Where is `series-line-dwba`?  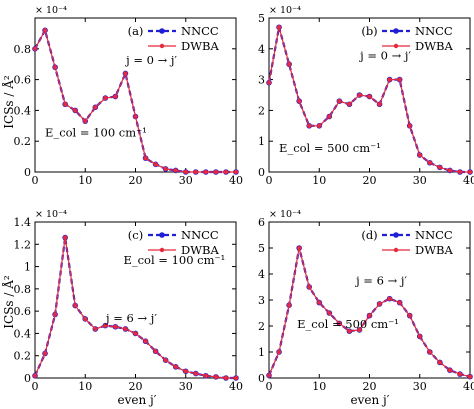 series-line-dwba is located at coordinates (369, 312).